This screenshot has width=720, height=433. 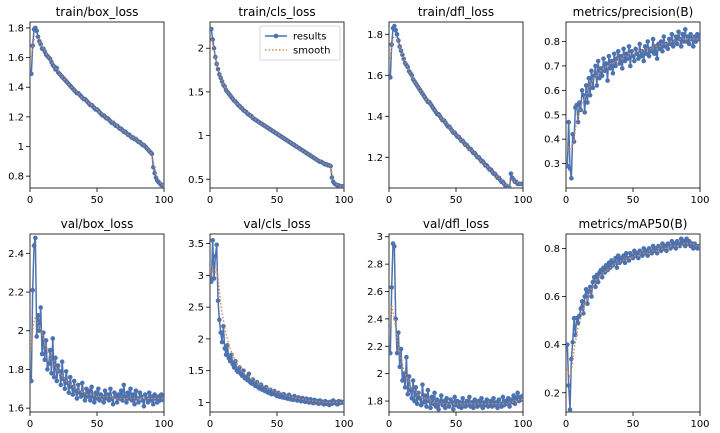 What do you see at coordinates (449, 323) in the screenshot?
I see `panel-val-dfl-loss: val/dfl_loss 0 50 100 1.8 2 2.2 2.4 2.6 2.8 3` at bounding box center [449, 323].